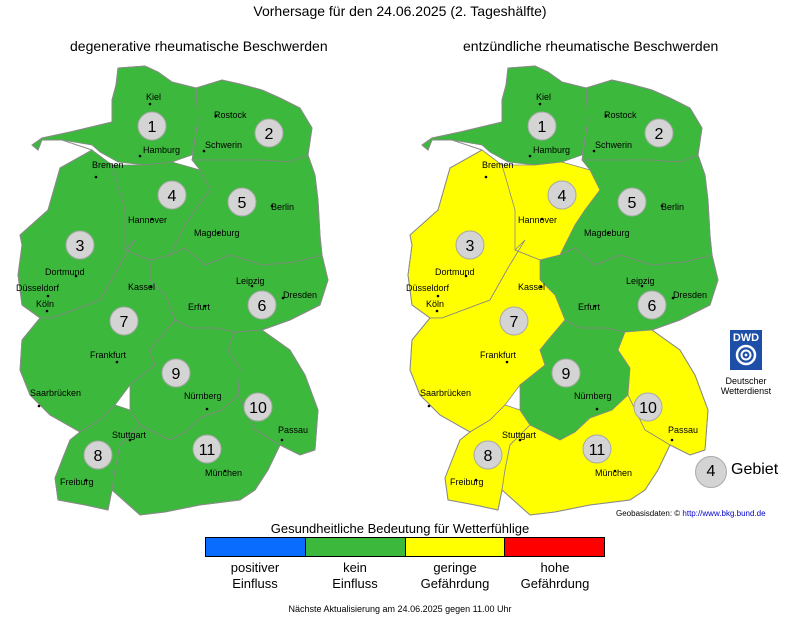 The height and width of the screenshot is (620, 800). I want to click on city-label: Saarbrücken, so click(55, 393).